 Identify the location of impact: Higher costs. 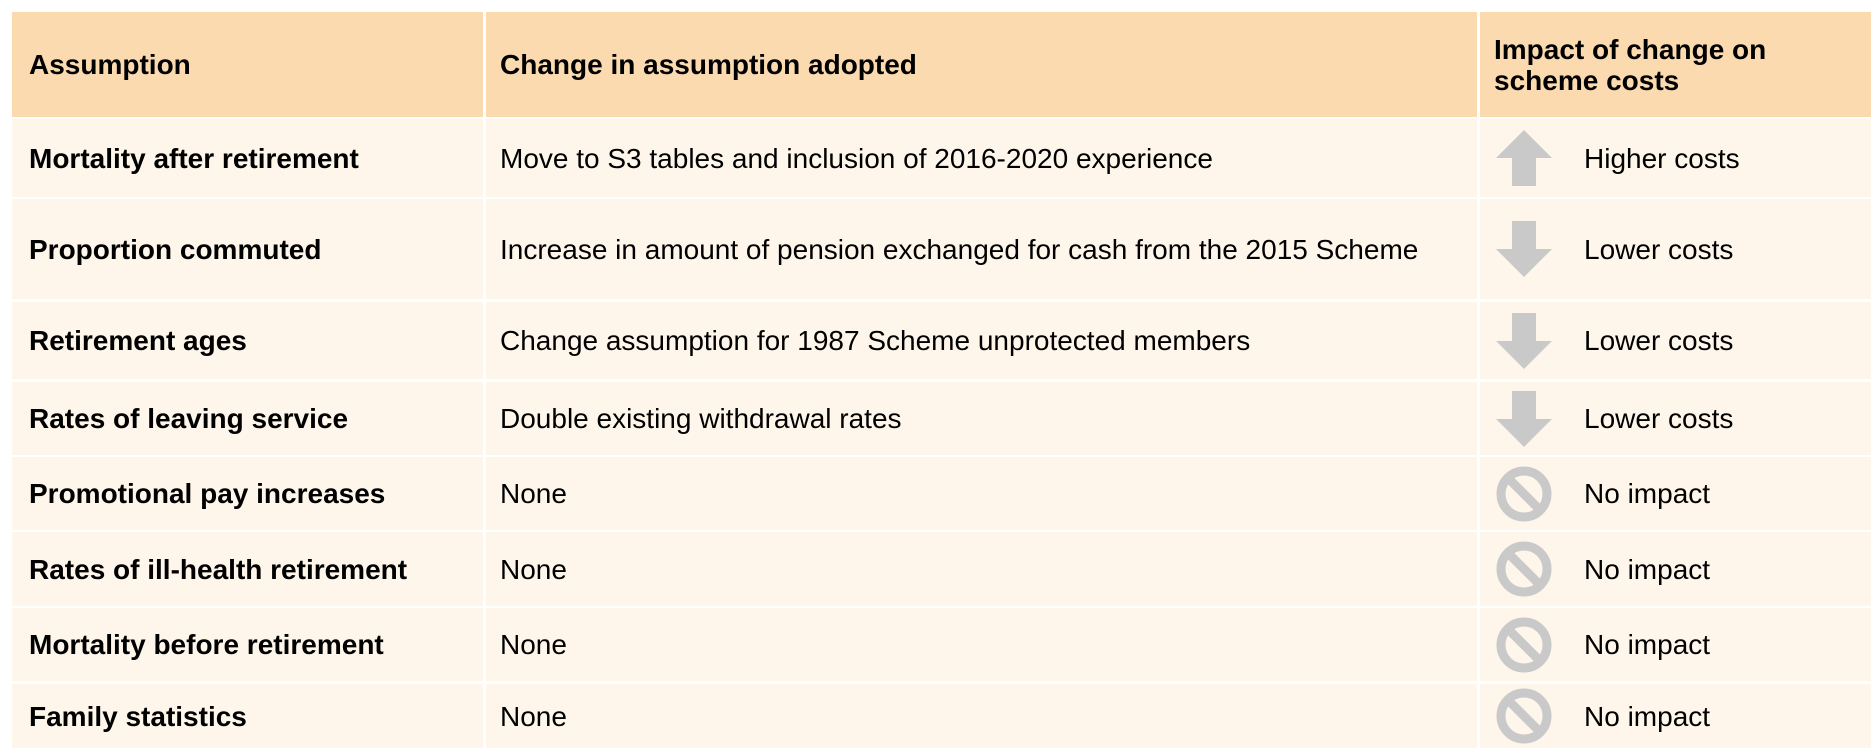
(1662, 158).